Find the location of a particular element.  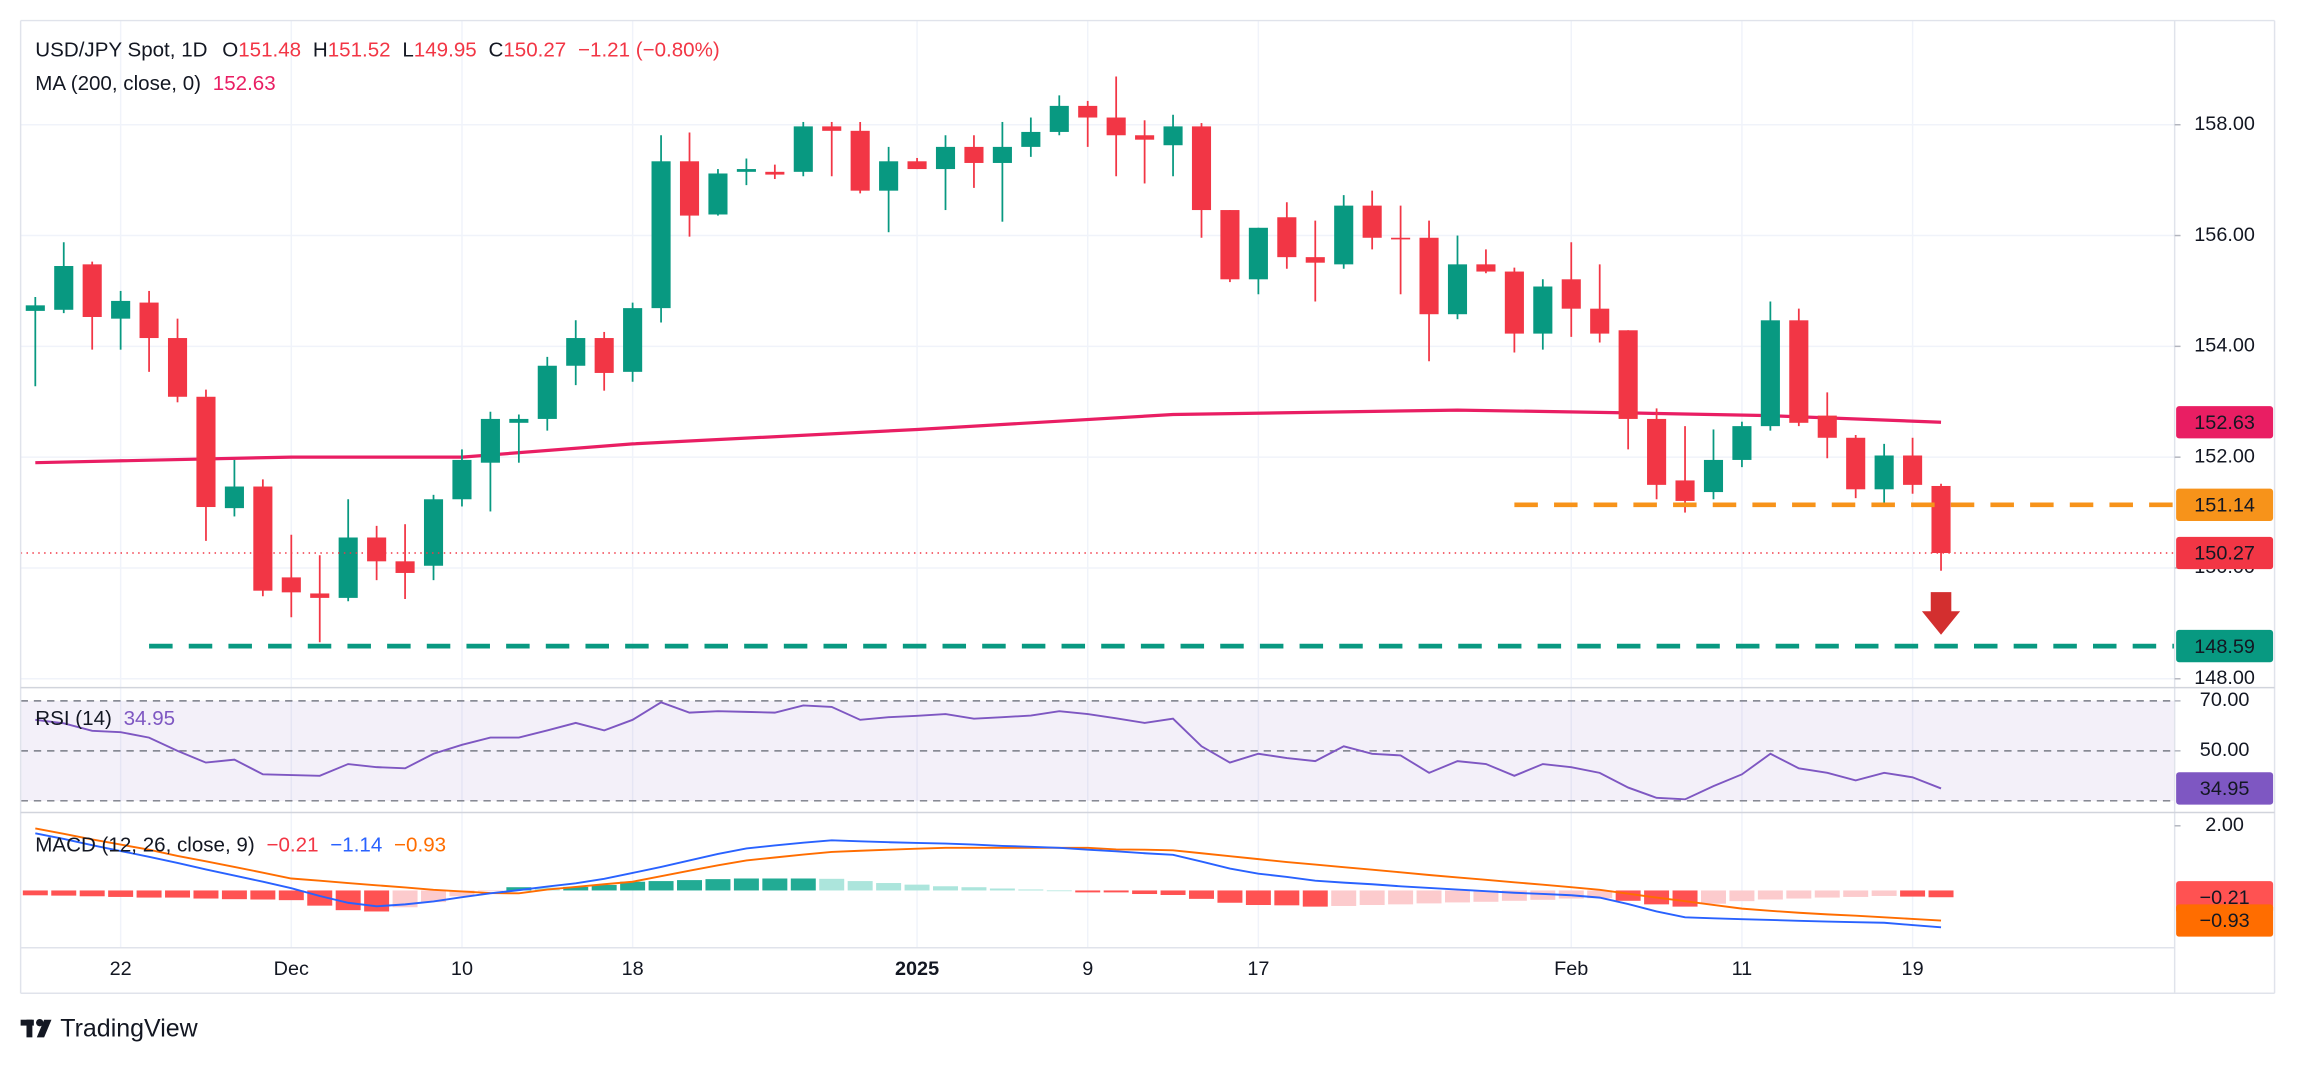

y-tick-label: 158.00 is located at coordinates (2224, 124).